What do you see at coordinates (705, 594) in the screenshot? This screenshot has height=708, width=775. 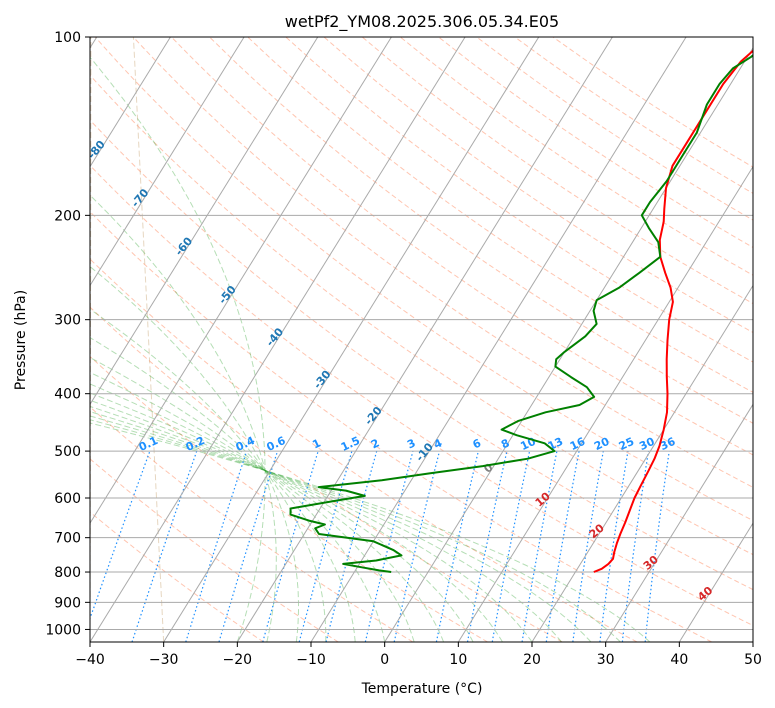 I see `positive-isotherm-label: 40` at bounding box center [705, 594].